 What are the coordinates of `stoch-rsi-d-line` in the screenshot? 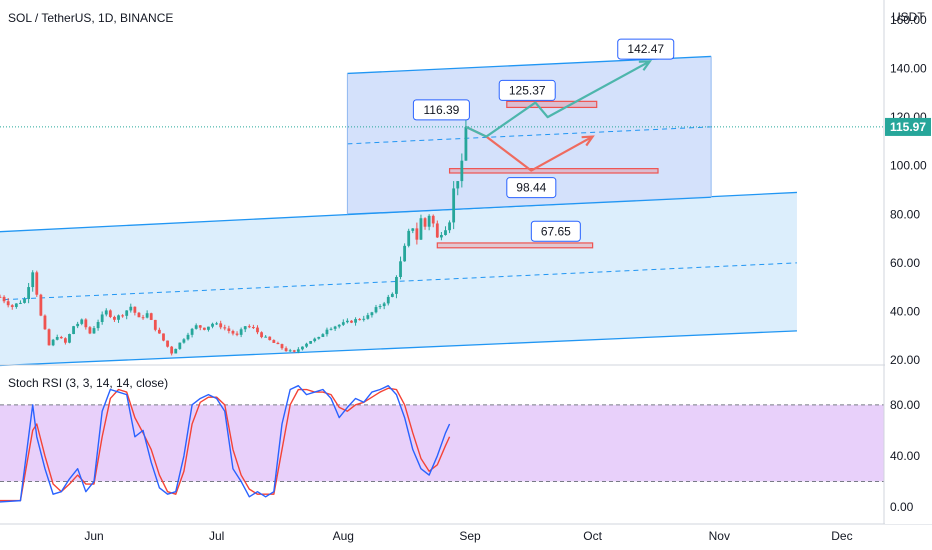 It's located at (225, 444).